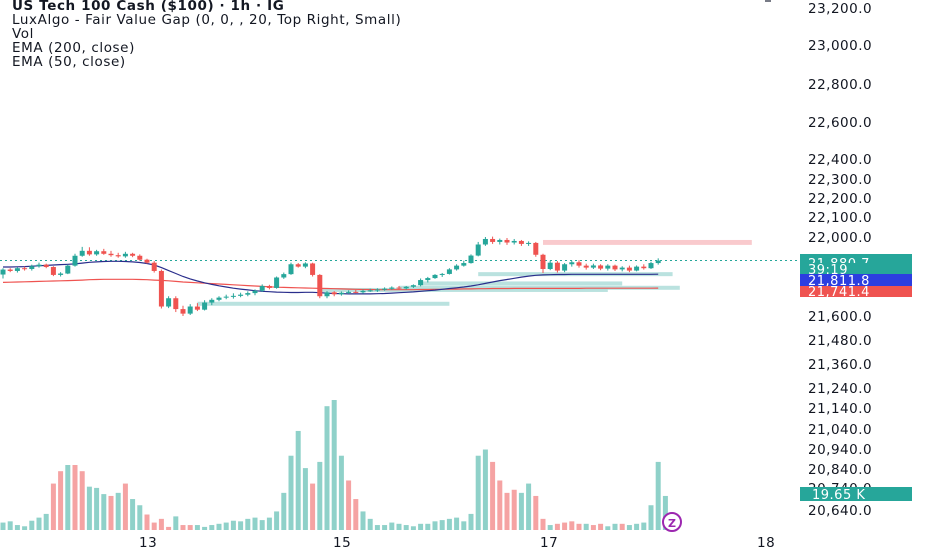  What do you see at coordinates (148, 7) in the screenshot?
I see `symbol-title: US Tech 100 Cash ($100) · 1h · IG` at bounding box center [148, 7].